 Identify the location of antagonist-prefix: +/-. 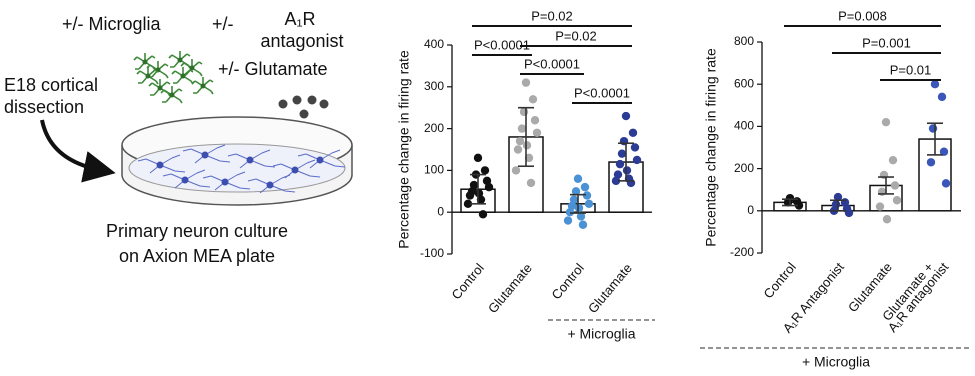
(223, 24).